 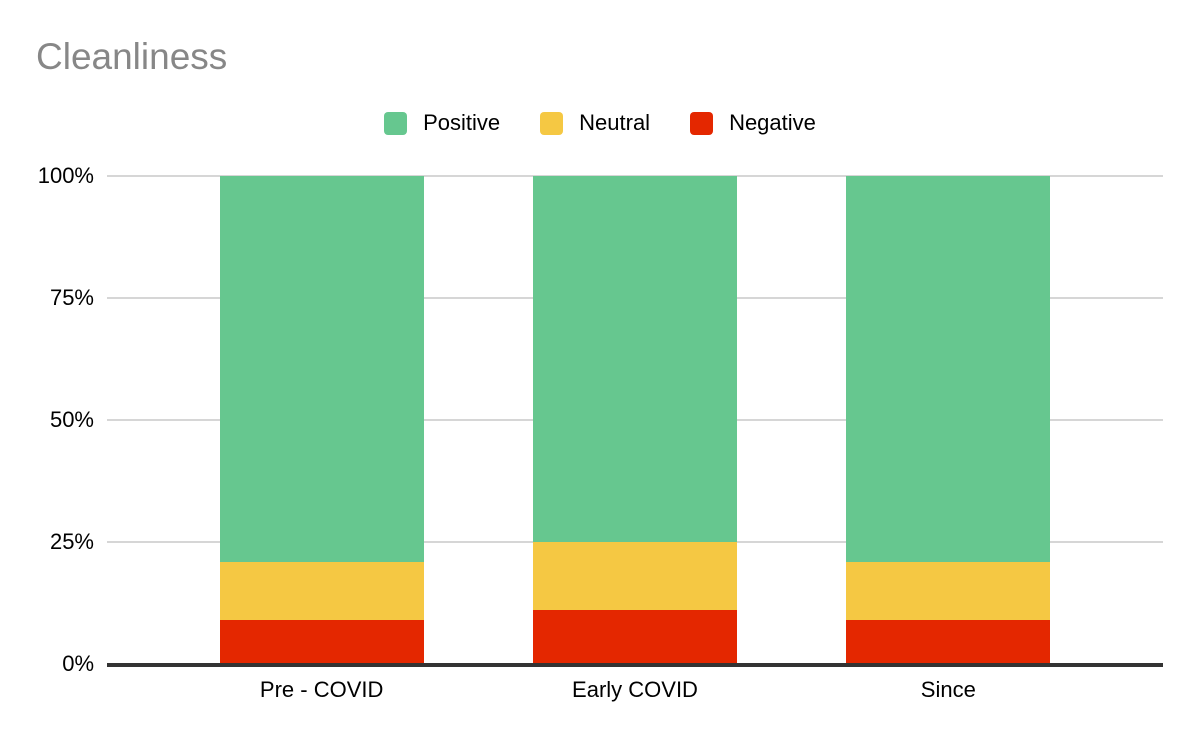 What do you see at coordinates (321, 689) in the screenshot?
I see `x-axis-label: Pre - COVID` at bounding box center [321, 689].